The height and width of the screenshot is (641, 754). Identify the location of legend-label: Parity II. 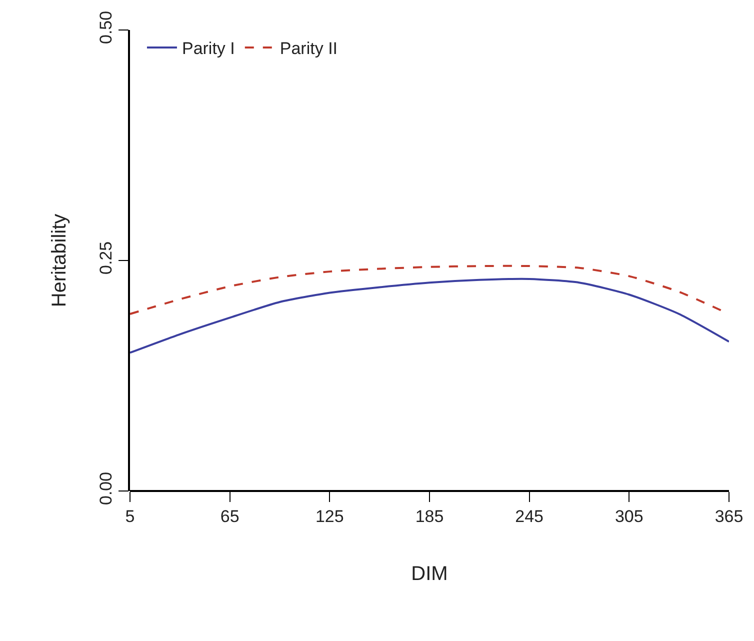
(309, 48).